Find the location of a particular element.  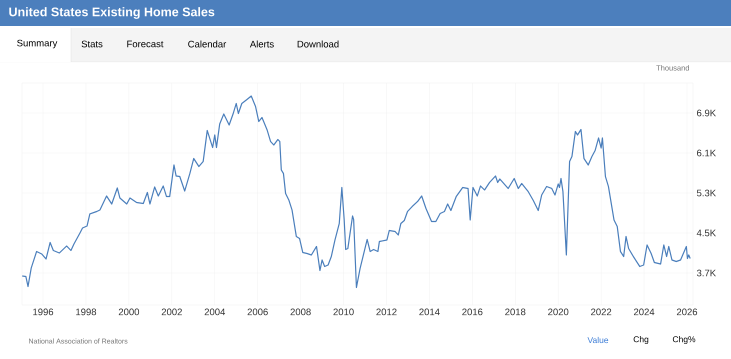

x-tick-label: 2000 is located at coordinates (129, 312).